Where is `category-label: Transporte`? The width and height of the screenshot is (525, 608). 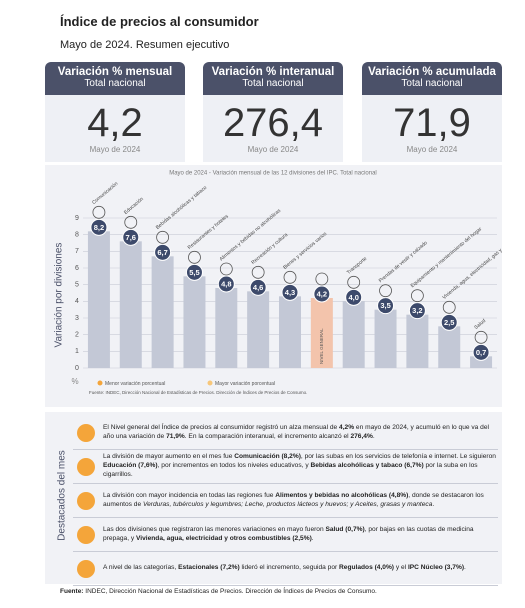
category-label: Transporte is located at coordinates (357, 266).